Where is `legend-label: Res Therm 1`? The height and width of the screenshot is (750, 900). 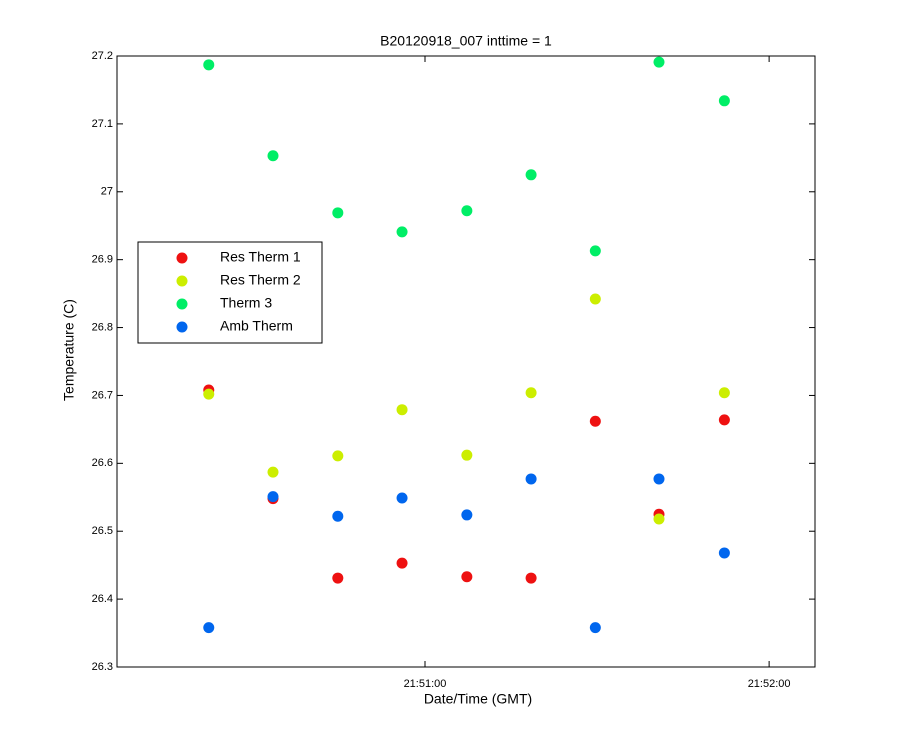 legend-label: Res Therm 1 is located at coordinates (260, 257).